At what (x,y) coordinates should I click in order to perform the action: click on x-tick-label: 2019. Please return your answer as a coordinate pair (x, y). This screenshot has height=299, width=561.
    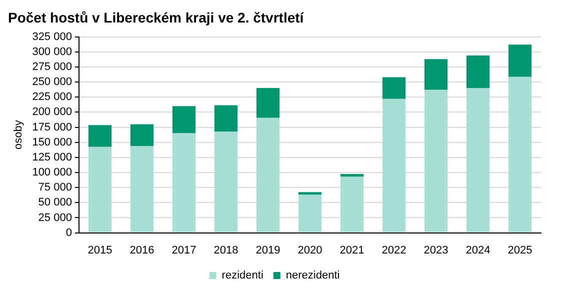
    Looking at the image, I should click on (268, 250).